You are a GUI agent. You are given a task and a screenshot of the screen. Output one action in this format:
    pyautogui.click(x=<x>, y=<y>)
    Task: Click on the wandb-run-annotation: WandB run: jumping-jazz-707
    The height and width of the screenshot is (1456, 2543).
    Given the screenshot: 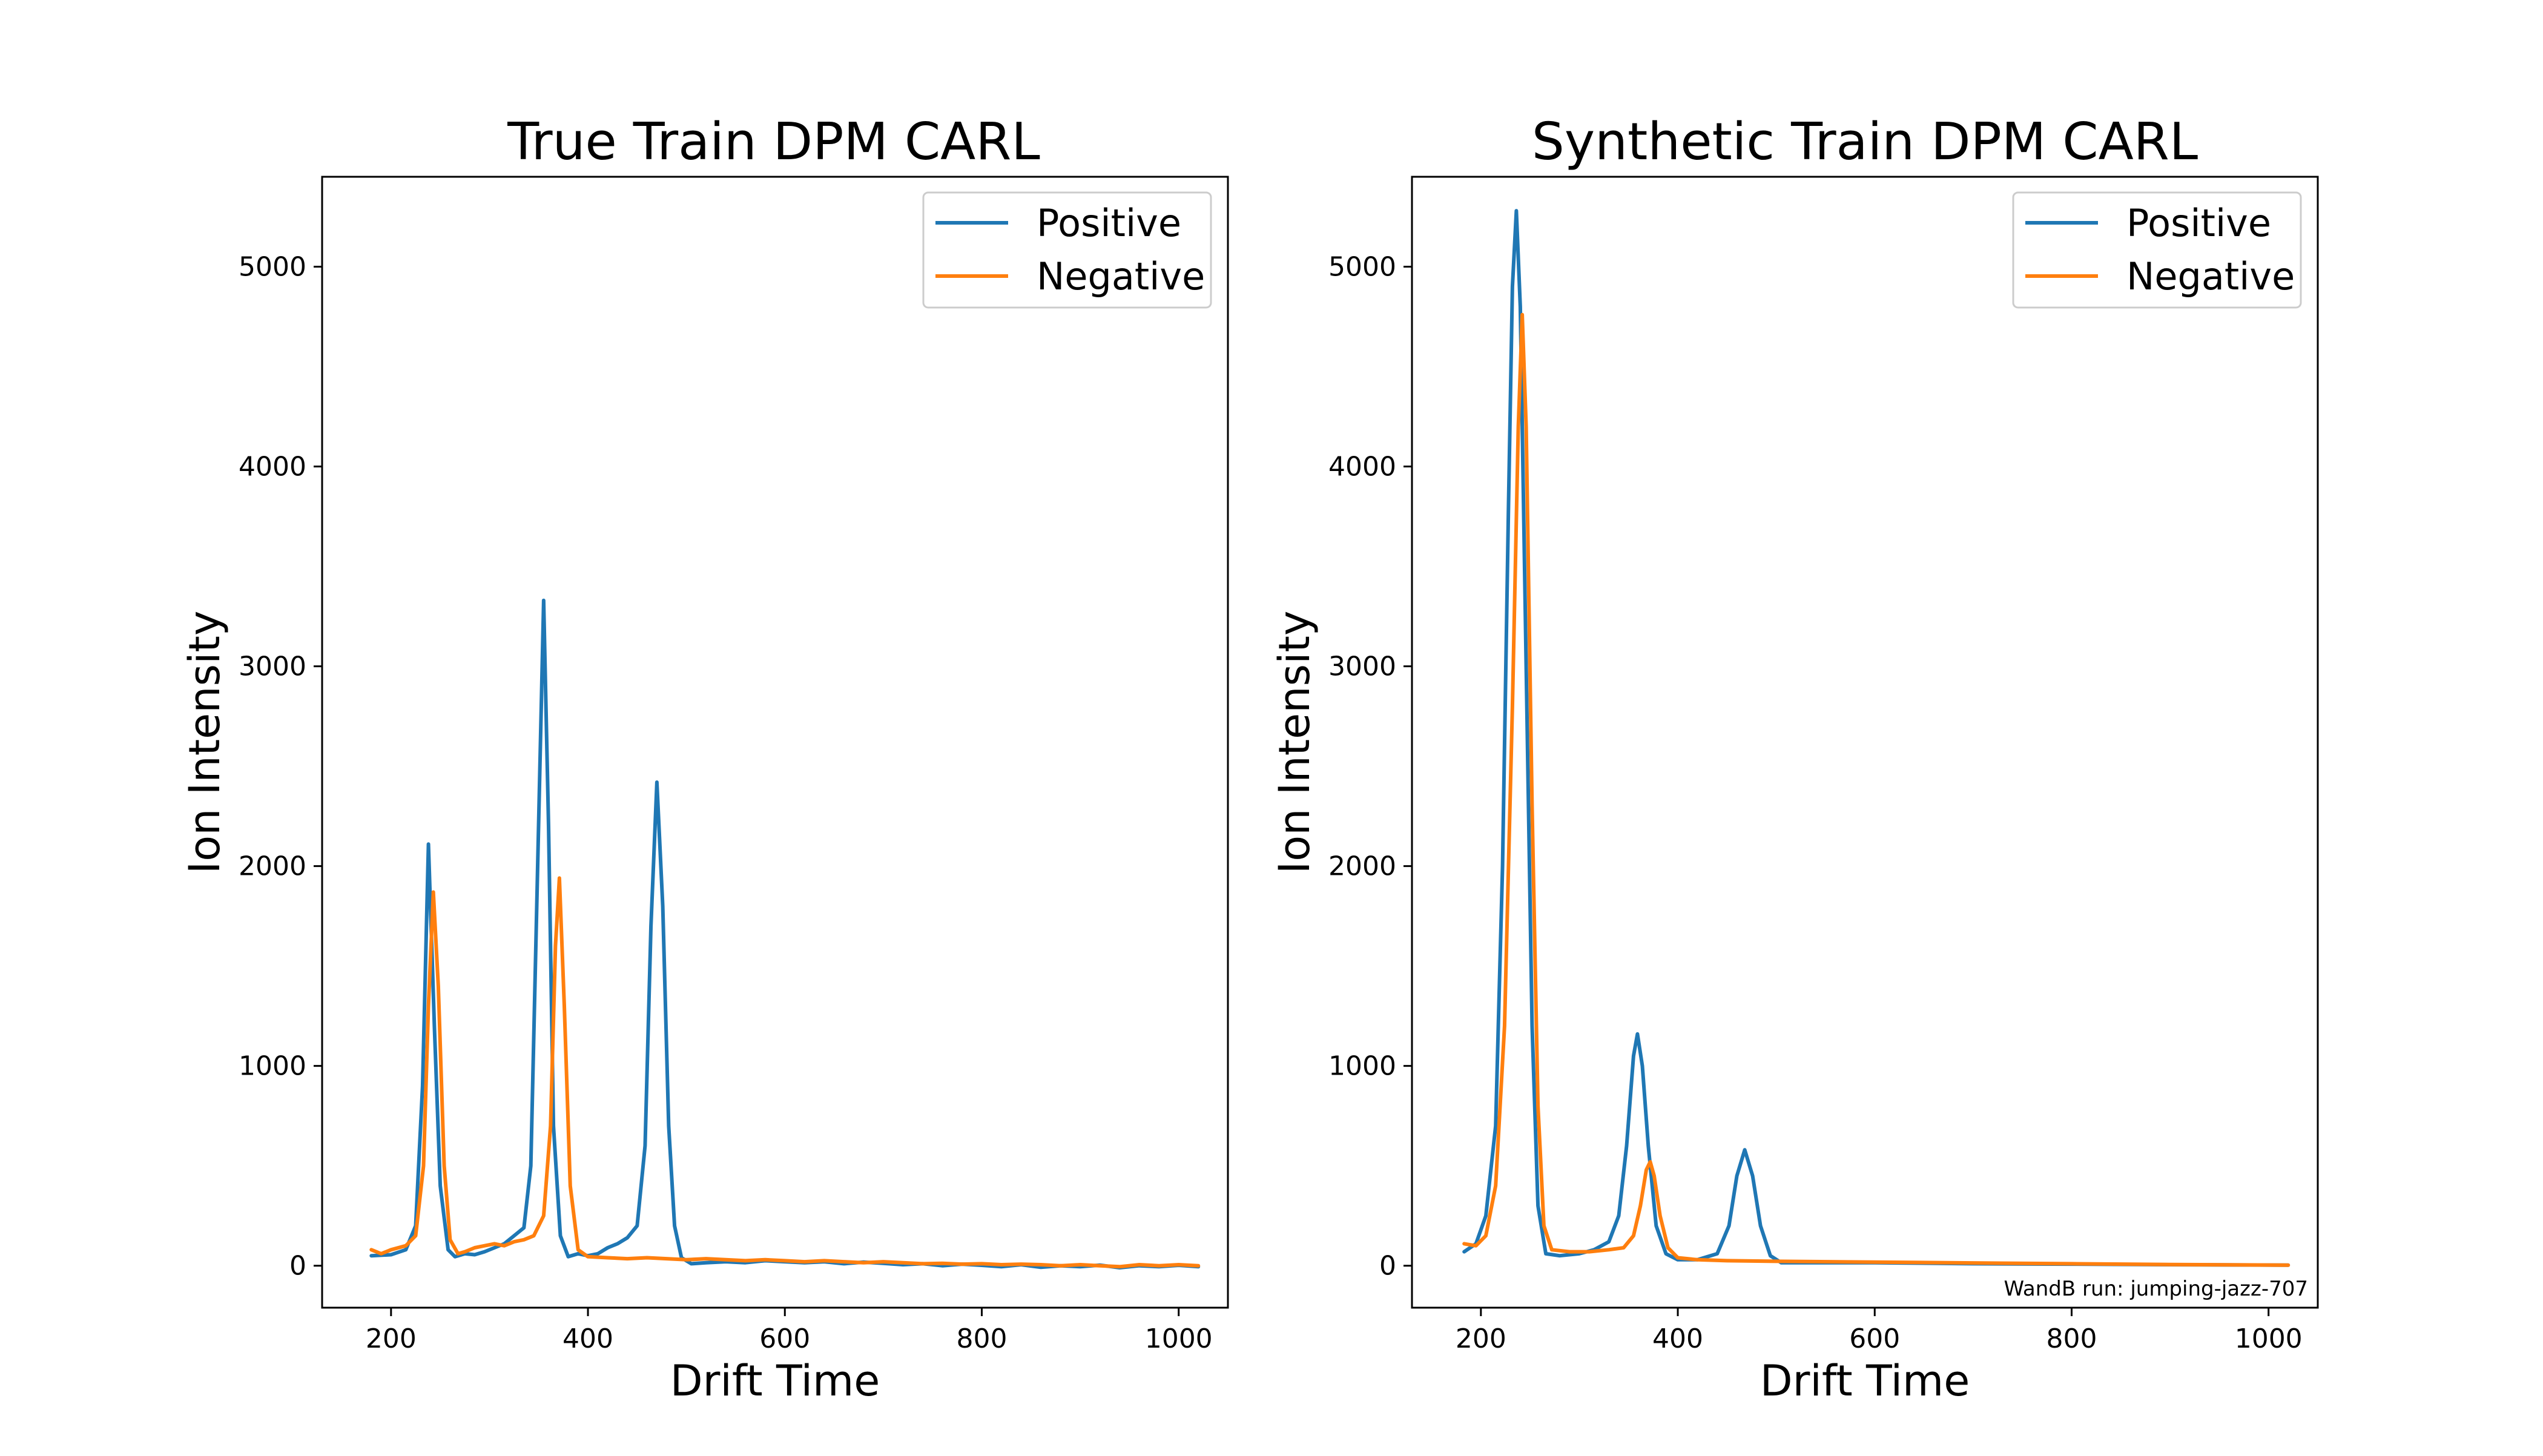 What is the action you would take?
    pyautogui.click(x=2156, y=1289)
    